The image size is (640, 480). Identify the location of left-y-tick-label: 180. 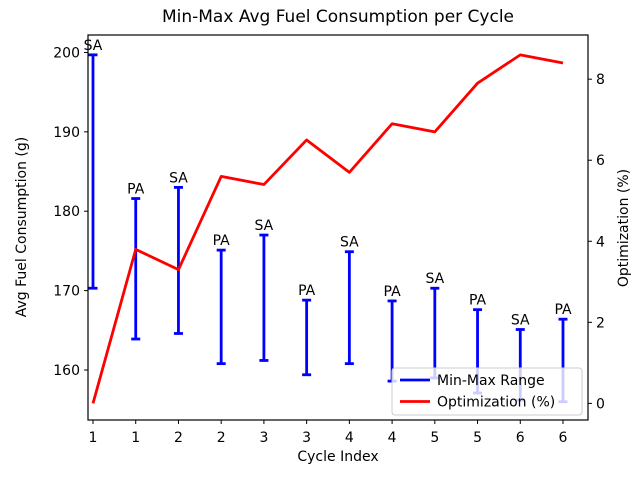
(66, 212).